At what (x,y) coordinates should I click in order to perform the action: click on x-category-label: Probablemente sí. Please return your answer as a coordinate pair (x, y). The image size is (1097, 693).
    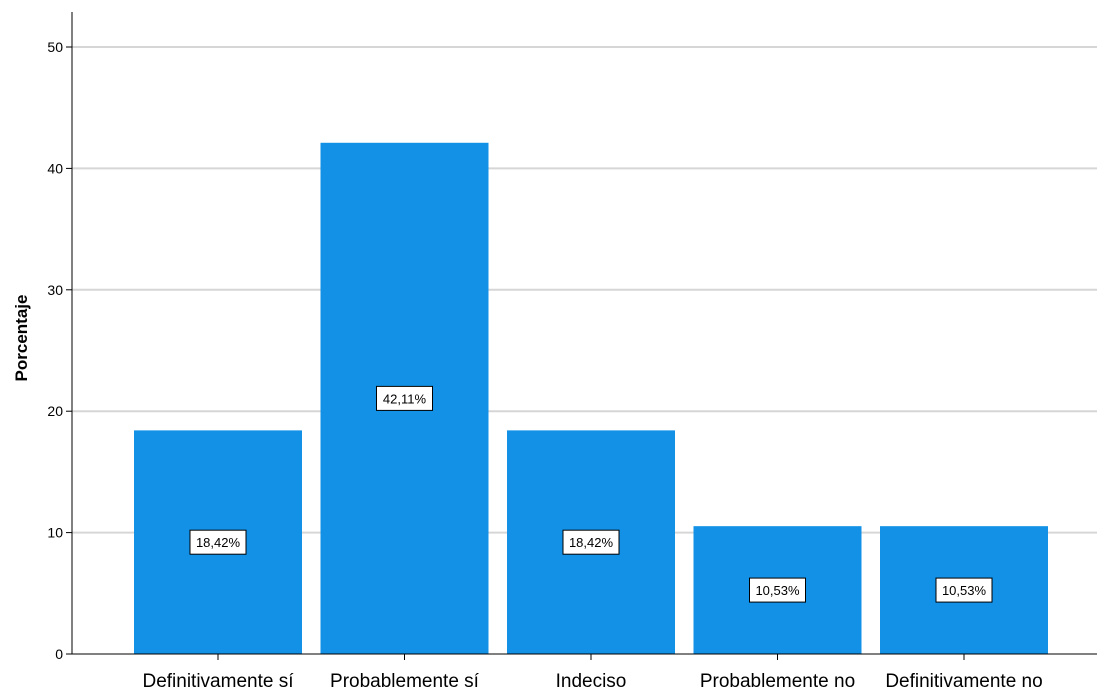
    Looking at the image, I should click on (405, 681).